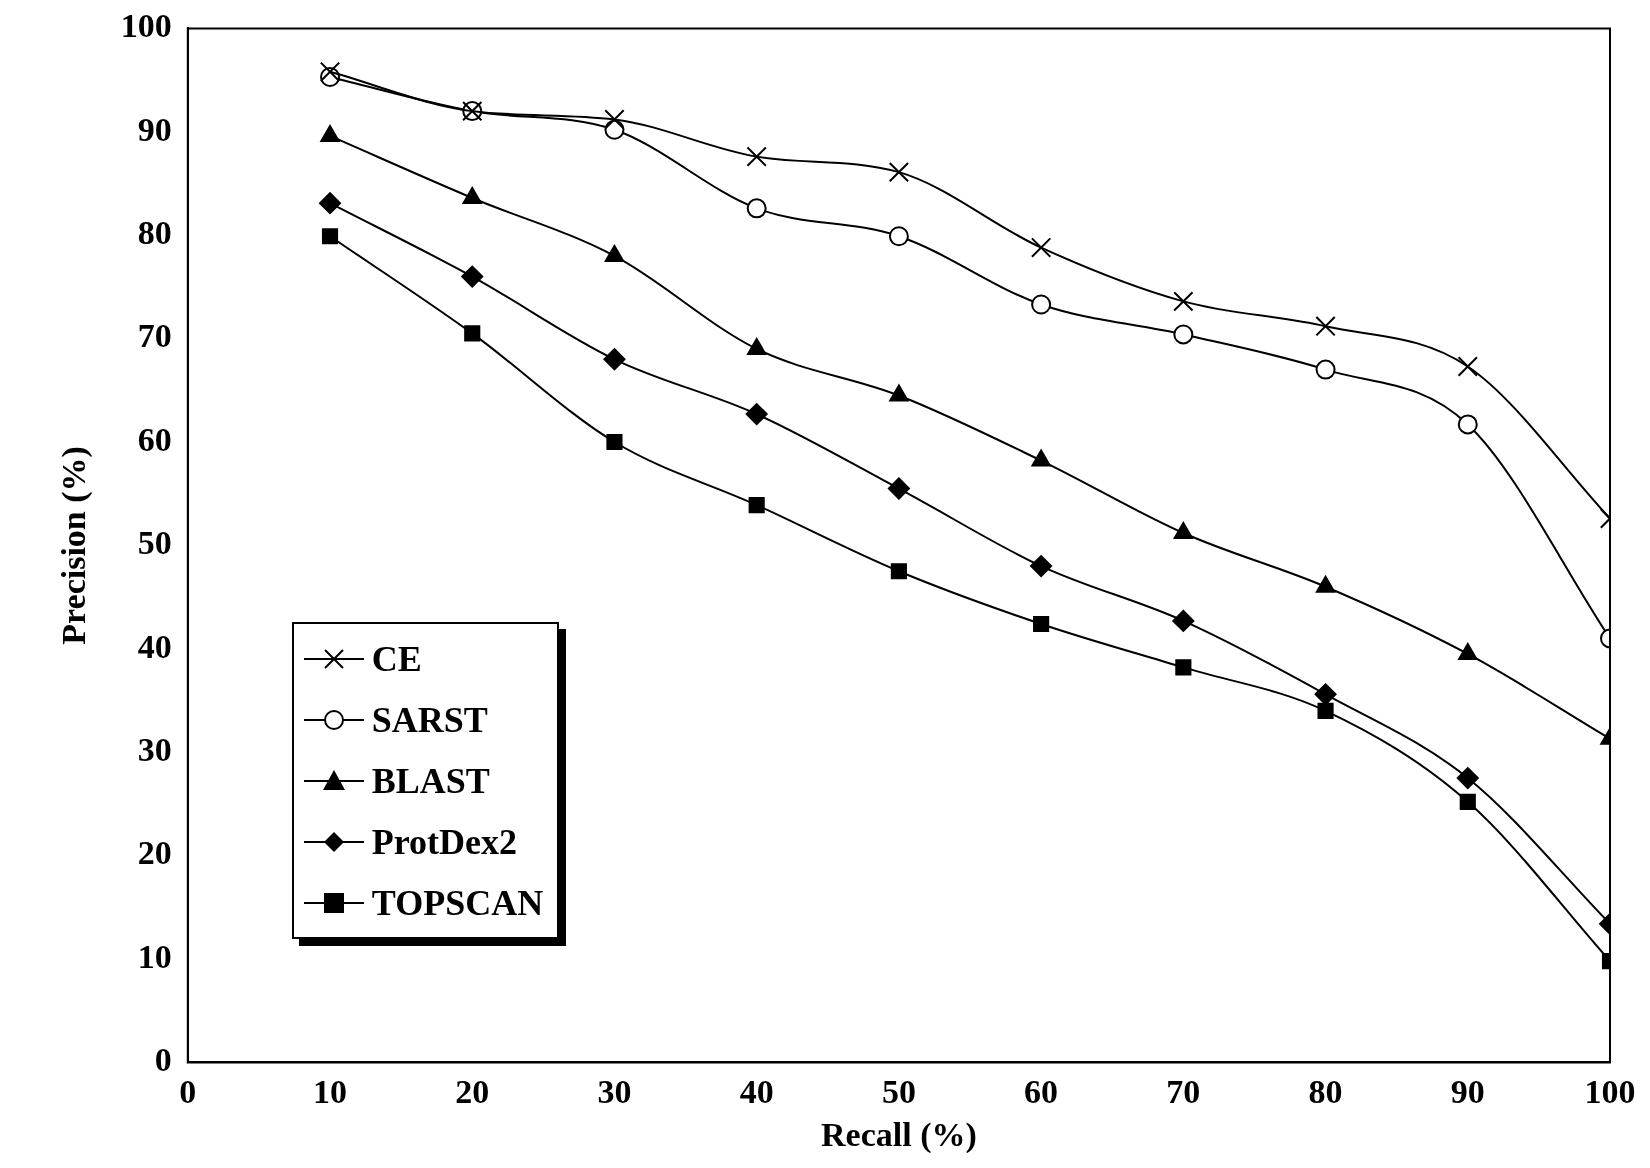 Image resolution: width=1650 pixels, height=1168 pixels. Describe the element at coordinates (188, 1091) in the screenshot. I see `x-tick-label: 0` at that location.